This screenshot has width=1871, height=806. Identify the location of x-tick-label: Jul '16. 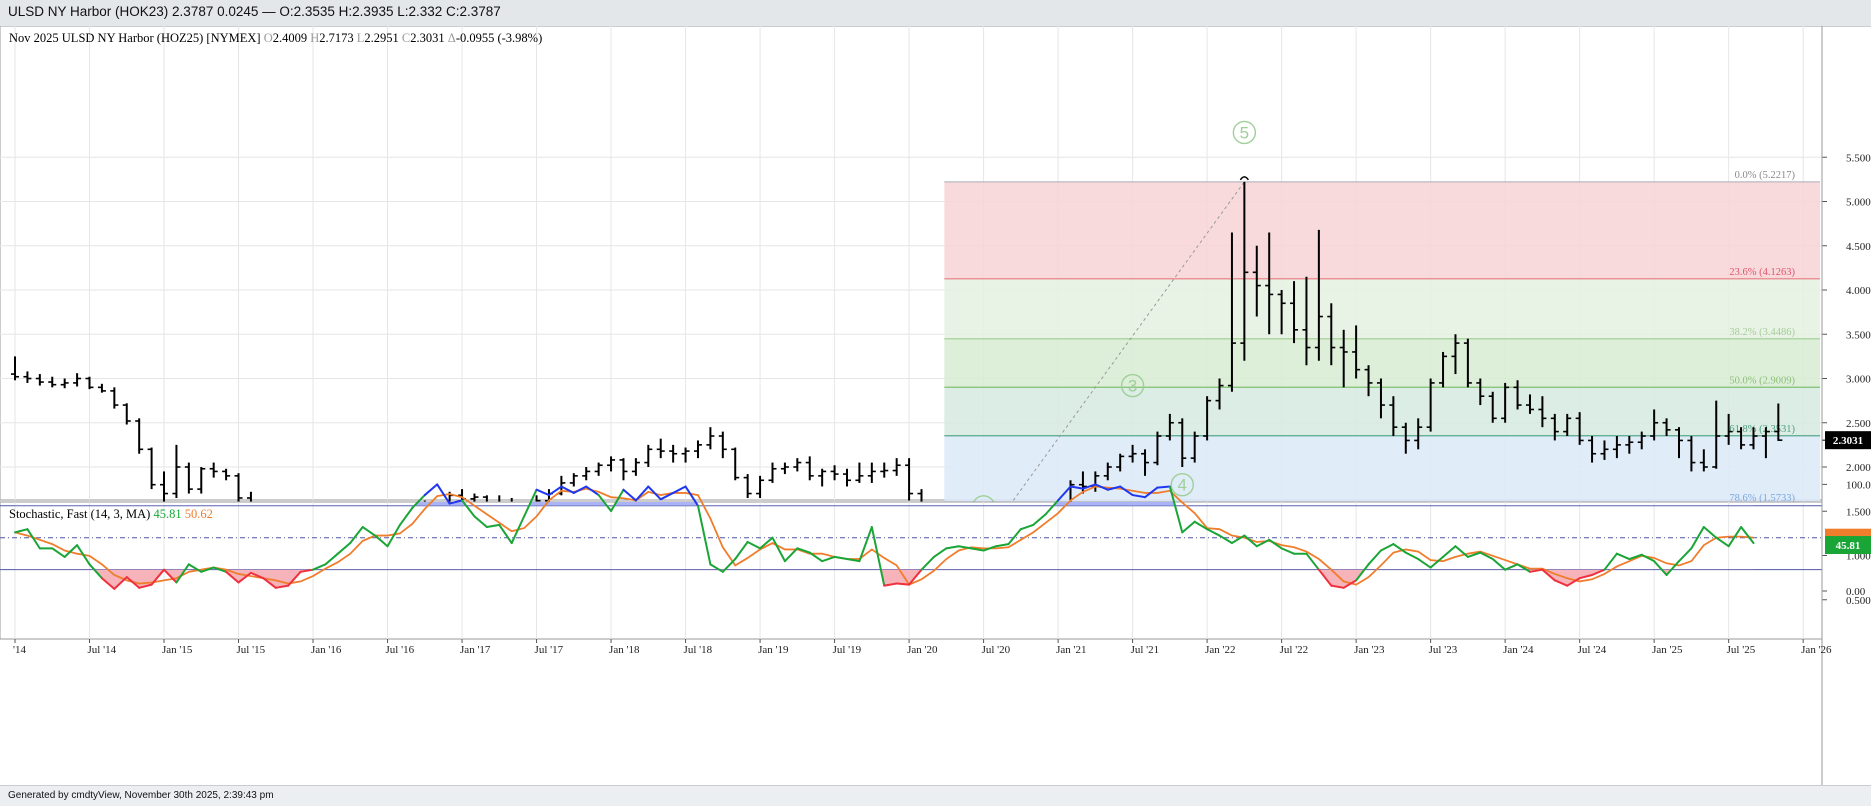
(400, 650).